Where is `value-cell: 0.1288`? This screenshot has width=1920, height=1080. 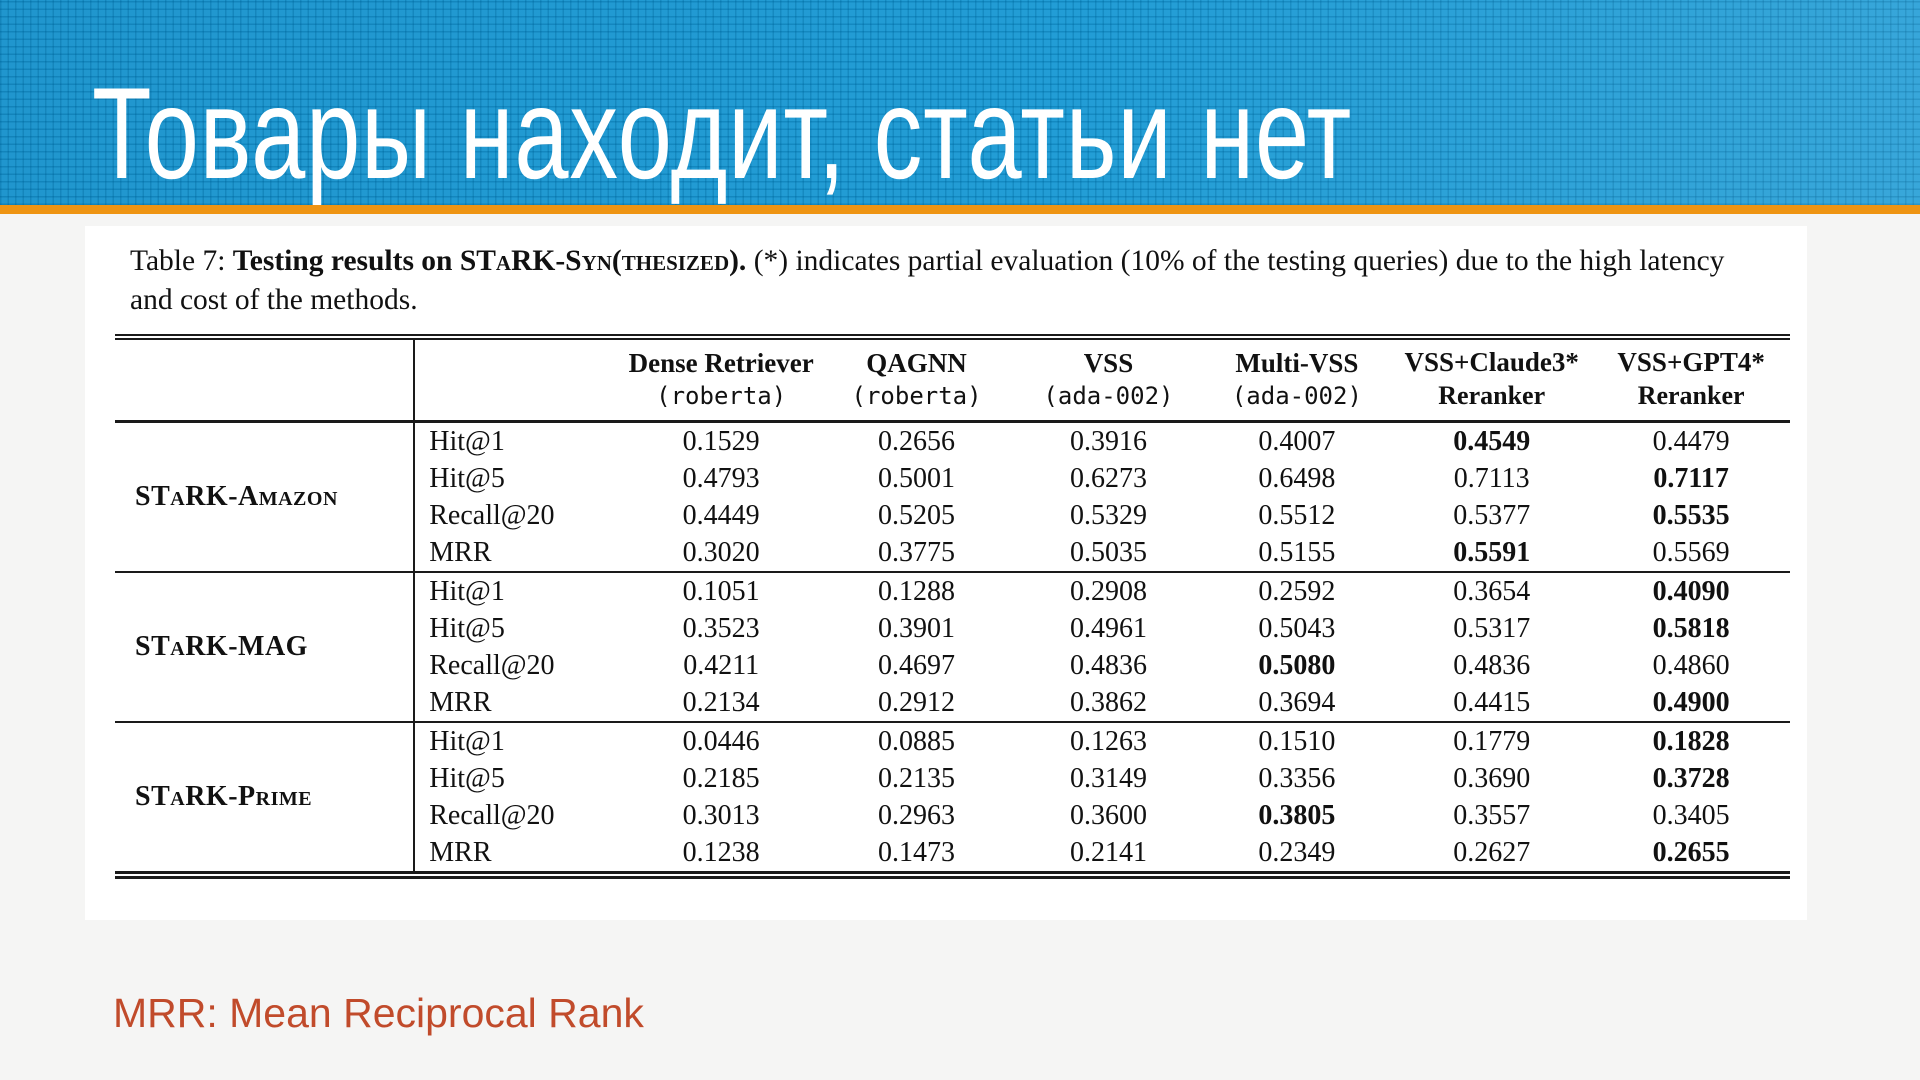 value-cell: 0.1288 is located at coordinates (916, 591).